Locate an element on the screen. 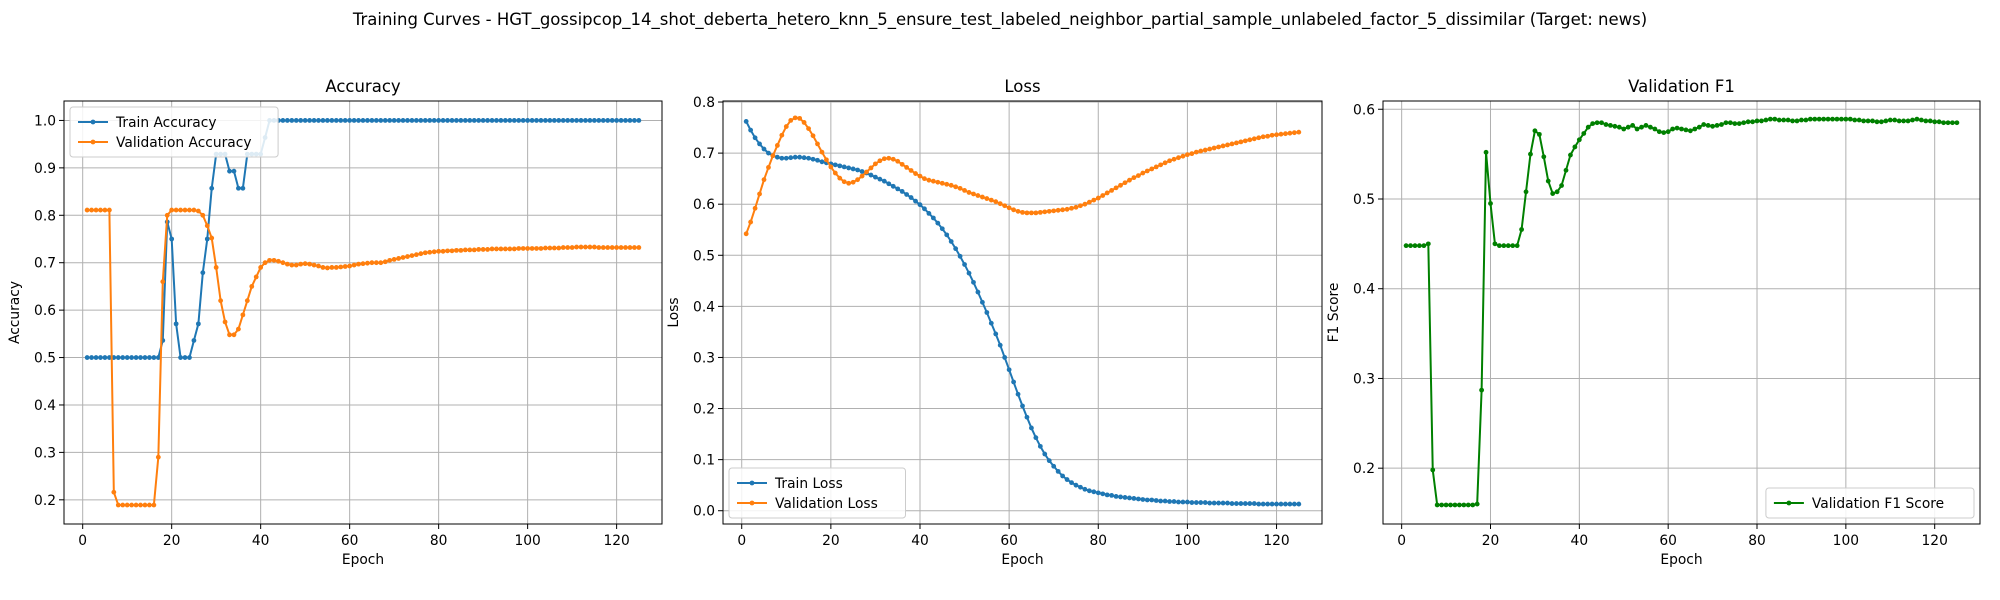 The height and width of the screenshot is (600, 2000). accuracy-xtick-label: 120 is located at coordinates (616, 541).